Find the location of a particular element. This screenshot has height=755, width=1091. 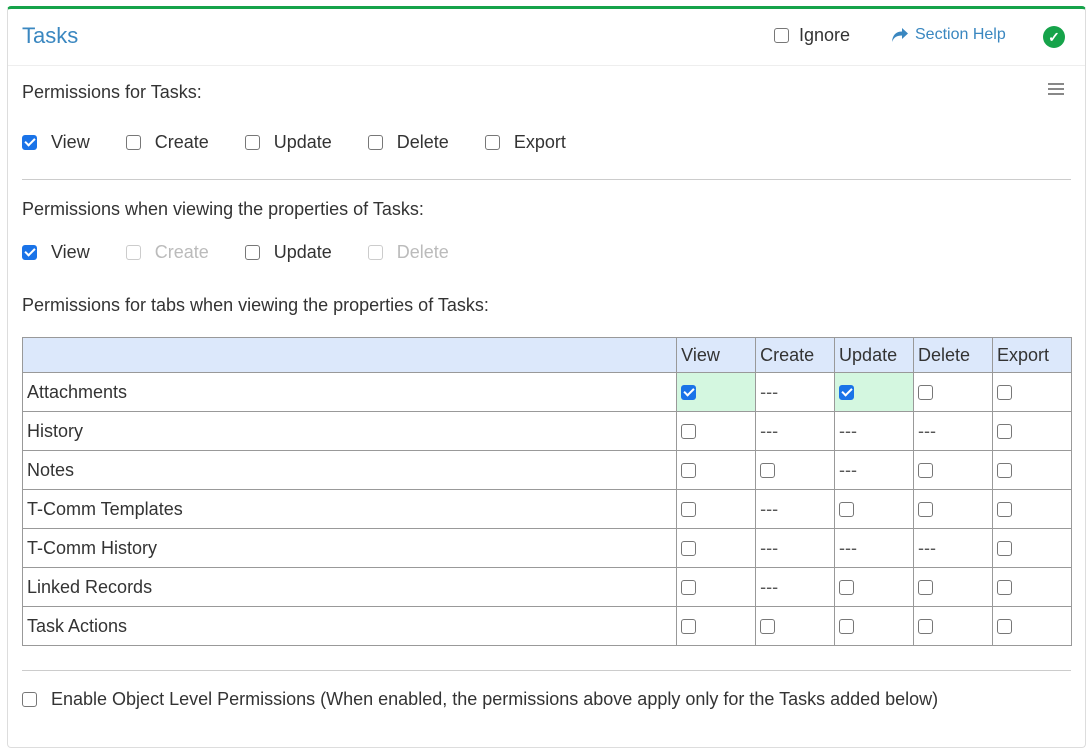

hamburger-menu-icon is located at coordinates (1056, 90).